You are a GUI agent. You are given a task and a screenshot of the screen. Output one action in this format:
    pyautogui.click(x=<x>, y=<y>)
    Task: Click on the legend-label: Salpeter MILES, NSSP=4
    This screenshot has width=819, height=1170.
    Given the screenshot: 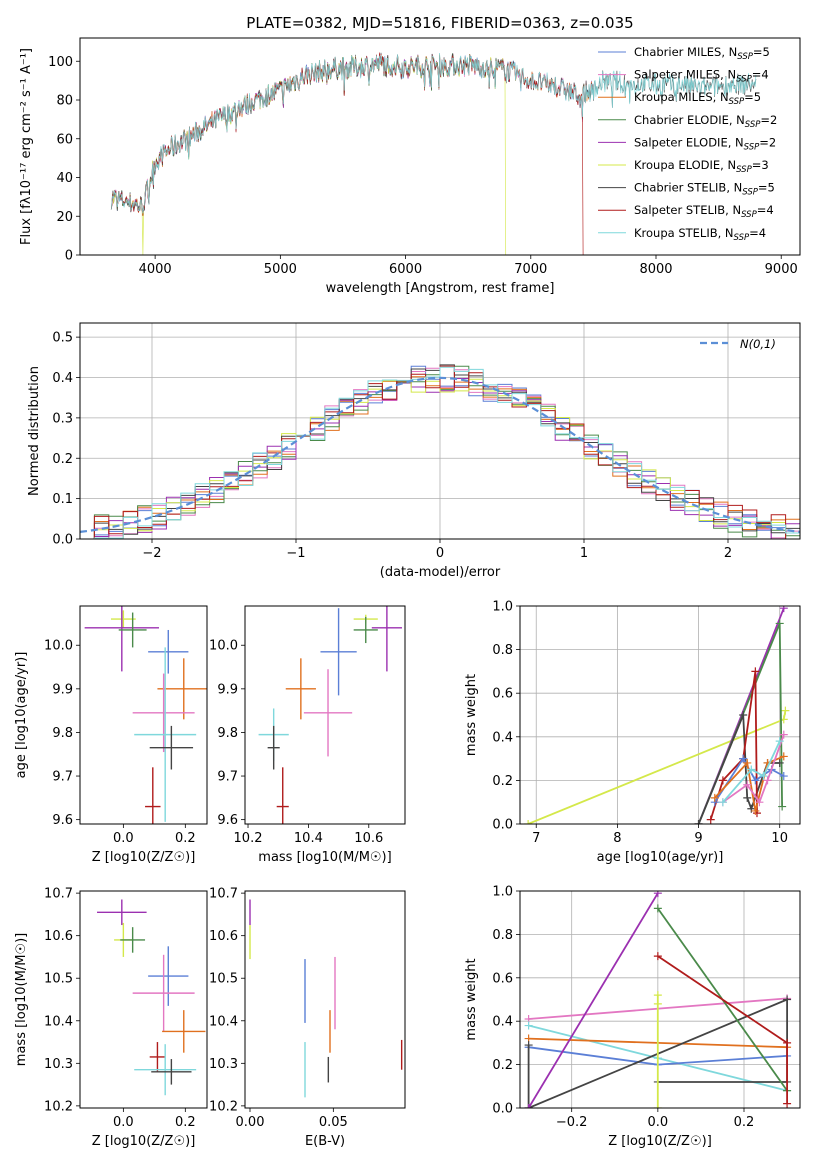 What is the action you would take?
    pyautogui.click(x=701, y=76)
    